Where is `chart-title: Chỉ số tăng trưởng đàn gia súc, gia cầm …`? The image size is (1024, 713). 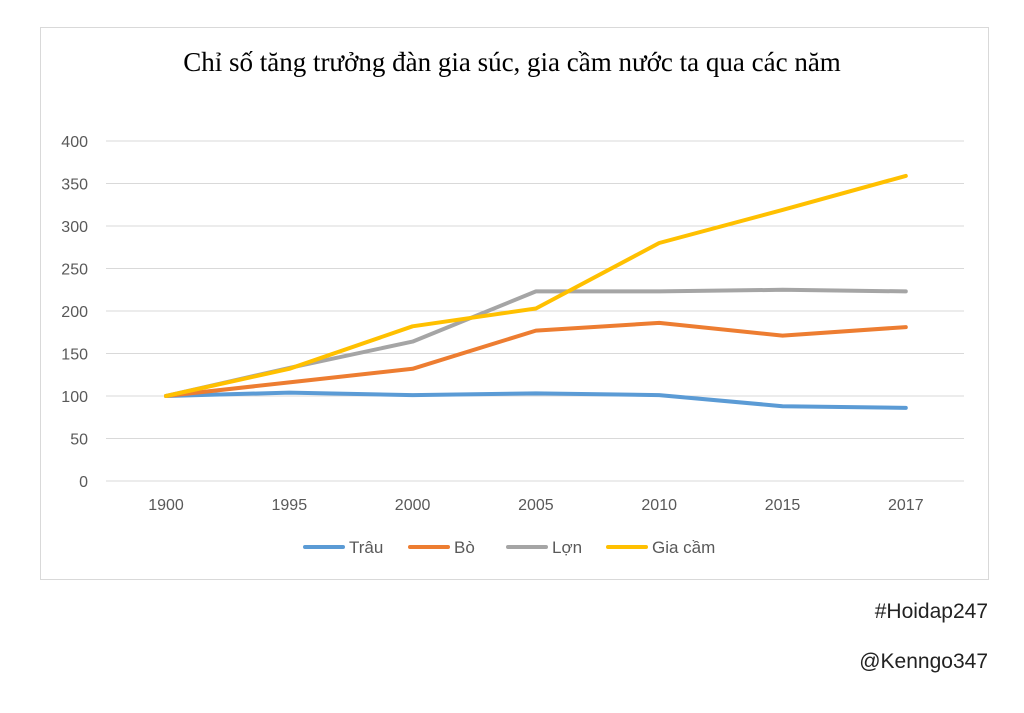 chart-title: Chỉ số tăng trưởng đàn gia súc, gia cầm … is located at coordinates (512, 62).